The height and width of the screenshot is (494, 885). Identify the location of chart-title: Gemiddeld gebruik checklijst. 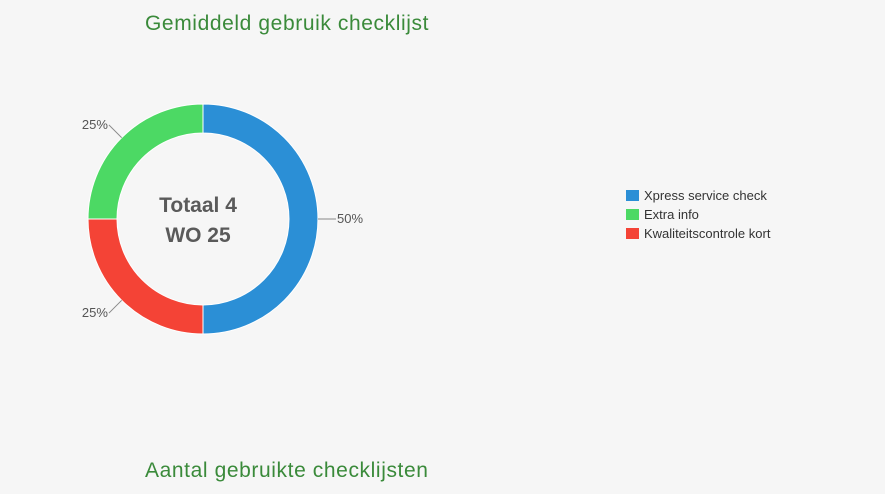
(287, 23).